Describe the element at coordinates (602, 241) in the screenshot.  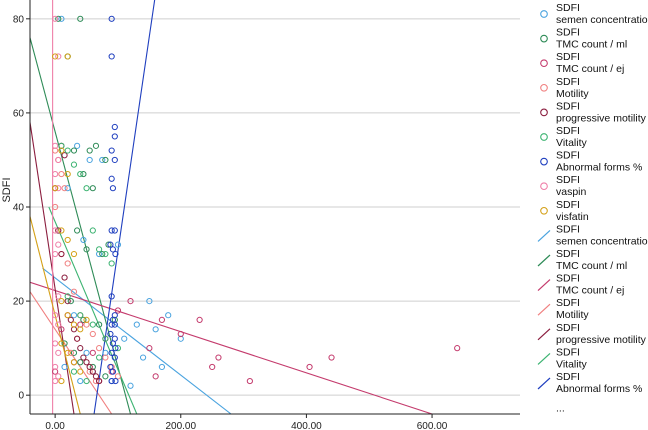
I see `legend-label: semen concentration` at that location.